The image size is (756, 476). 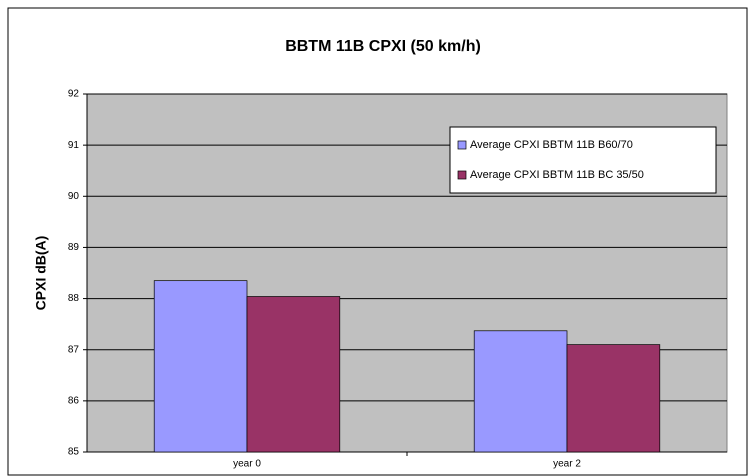 What do you see at coordinates (557, 175) in the screenshot?
I see `legend-label: Average CPXI BBTM 11B BC 35/50` at bounding box center [557, 175].